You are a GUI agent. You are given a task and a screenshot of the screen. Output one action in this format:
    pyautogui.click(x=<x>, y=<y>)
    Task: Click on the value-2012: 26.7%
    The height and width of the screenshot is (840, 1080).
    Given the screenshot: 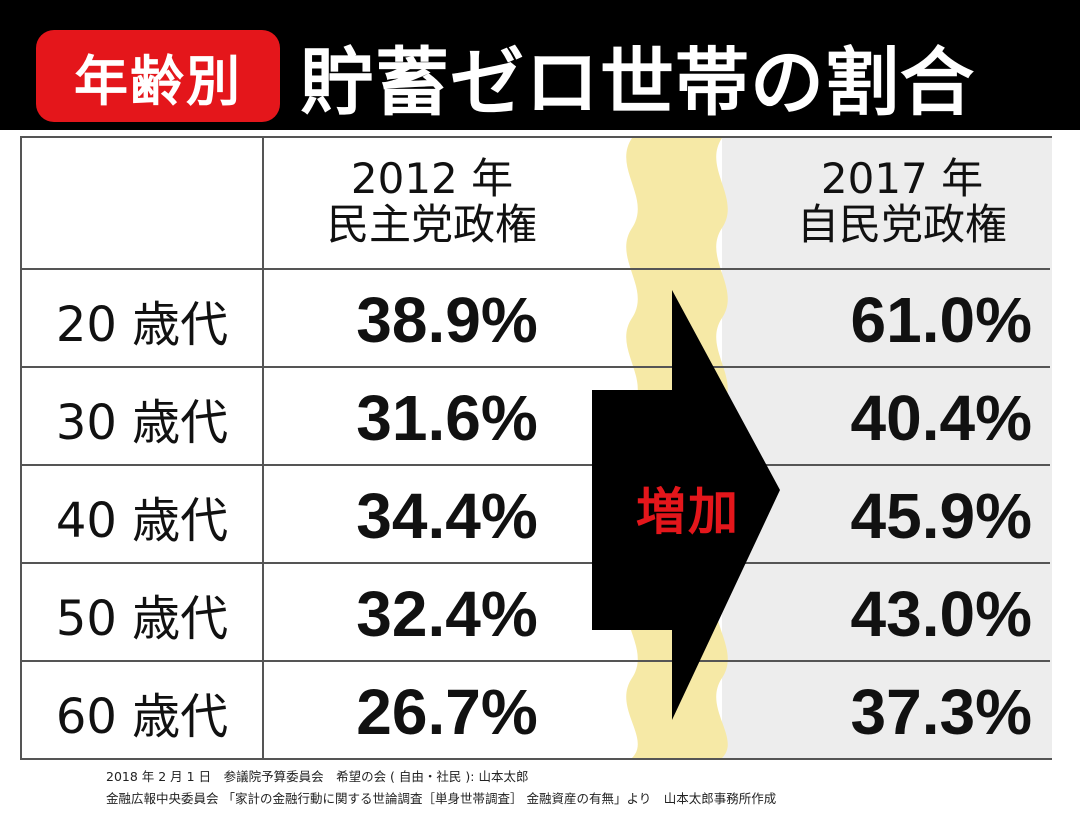 What is the action you would take?
    pyautogui.click(x=447, y=712)
    